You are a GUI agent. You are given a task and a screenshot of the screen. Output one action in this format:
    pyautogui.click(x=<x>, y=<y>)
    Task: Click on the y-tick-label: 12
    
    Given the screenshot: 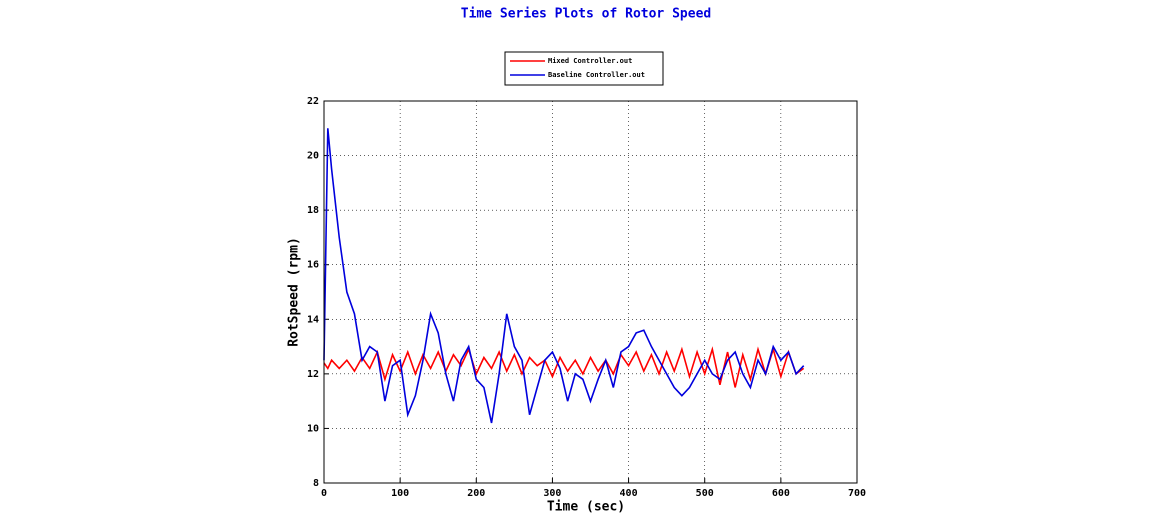 What is the action you would take?
    pyautogui.click(x=313, y=374)
    